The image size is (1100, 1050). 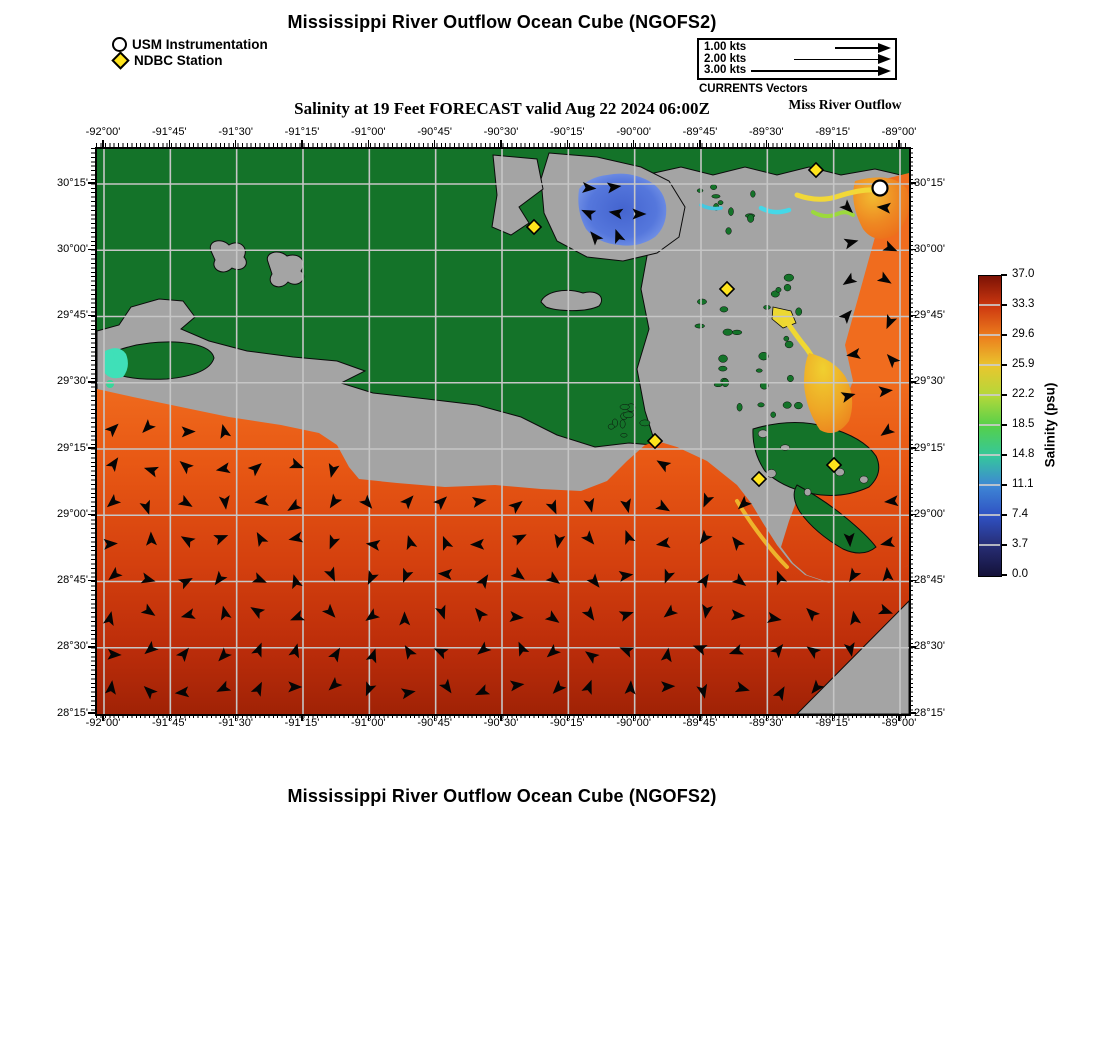 What do you see at coordinates (178, 60) in the screenshot?
I see `legend-item-label: NDBC Station` at bounding box center [178, 60].